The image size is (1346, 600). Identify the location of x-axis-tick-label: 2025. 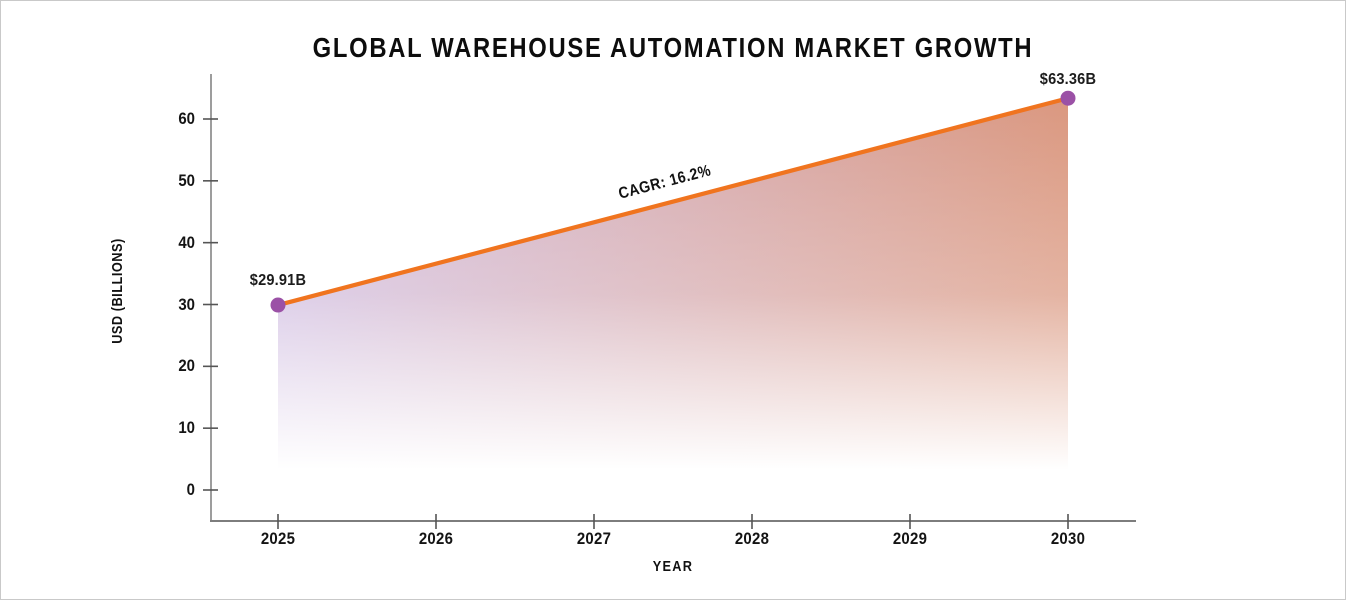
(278, 538).